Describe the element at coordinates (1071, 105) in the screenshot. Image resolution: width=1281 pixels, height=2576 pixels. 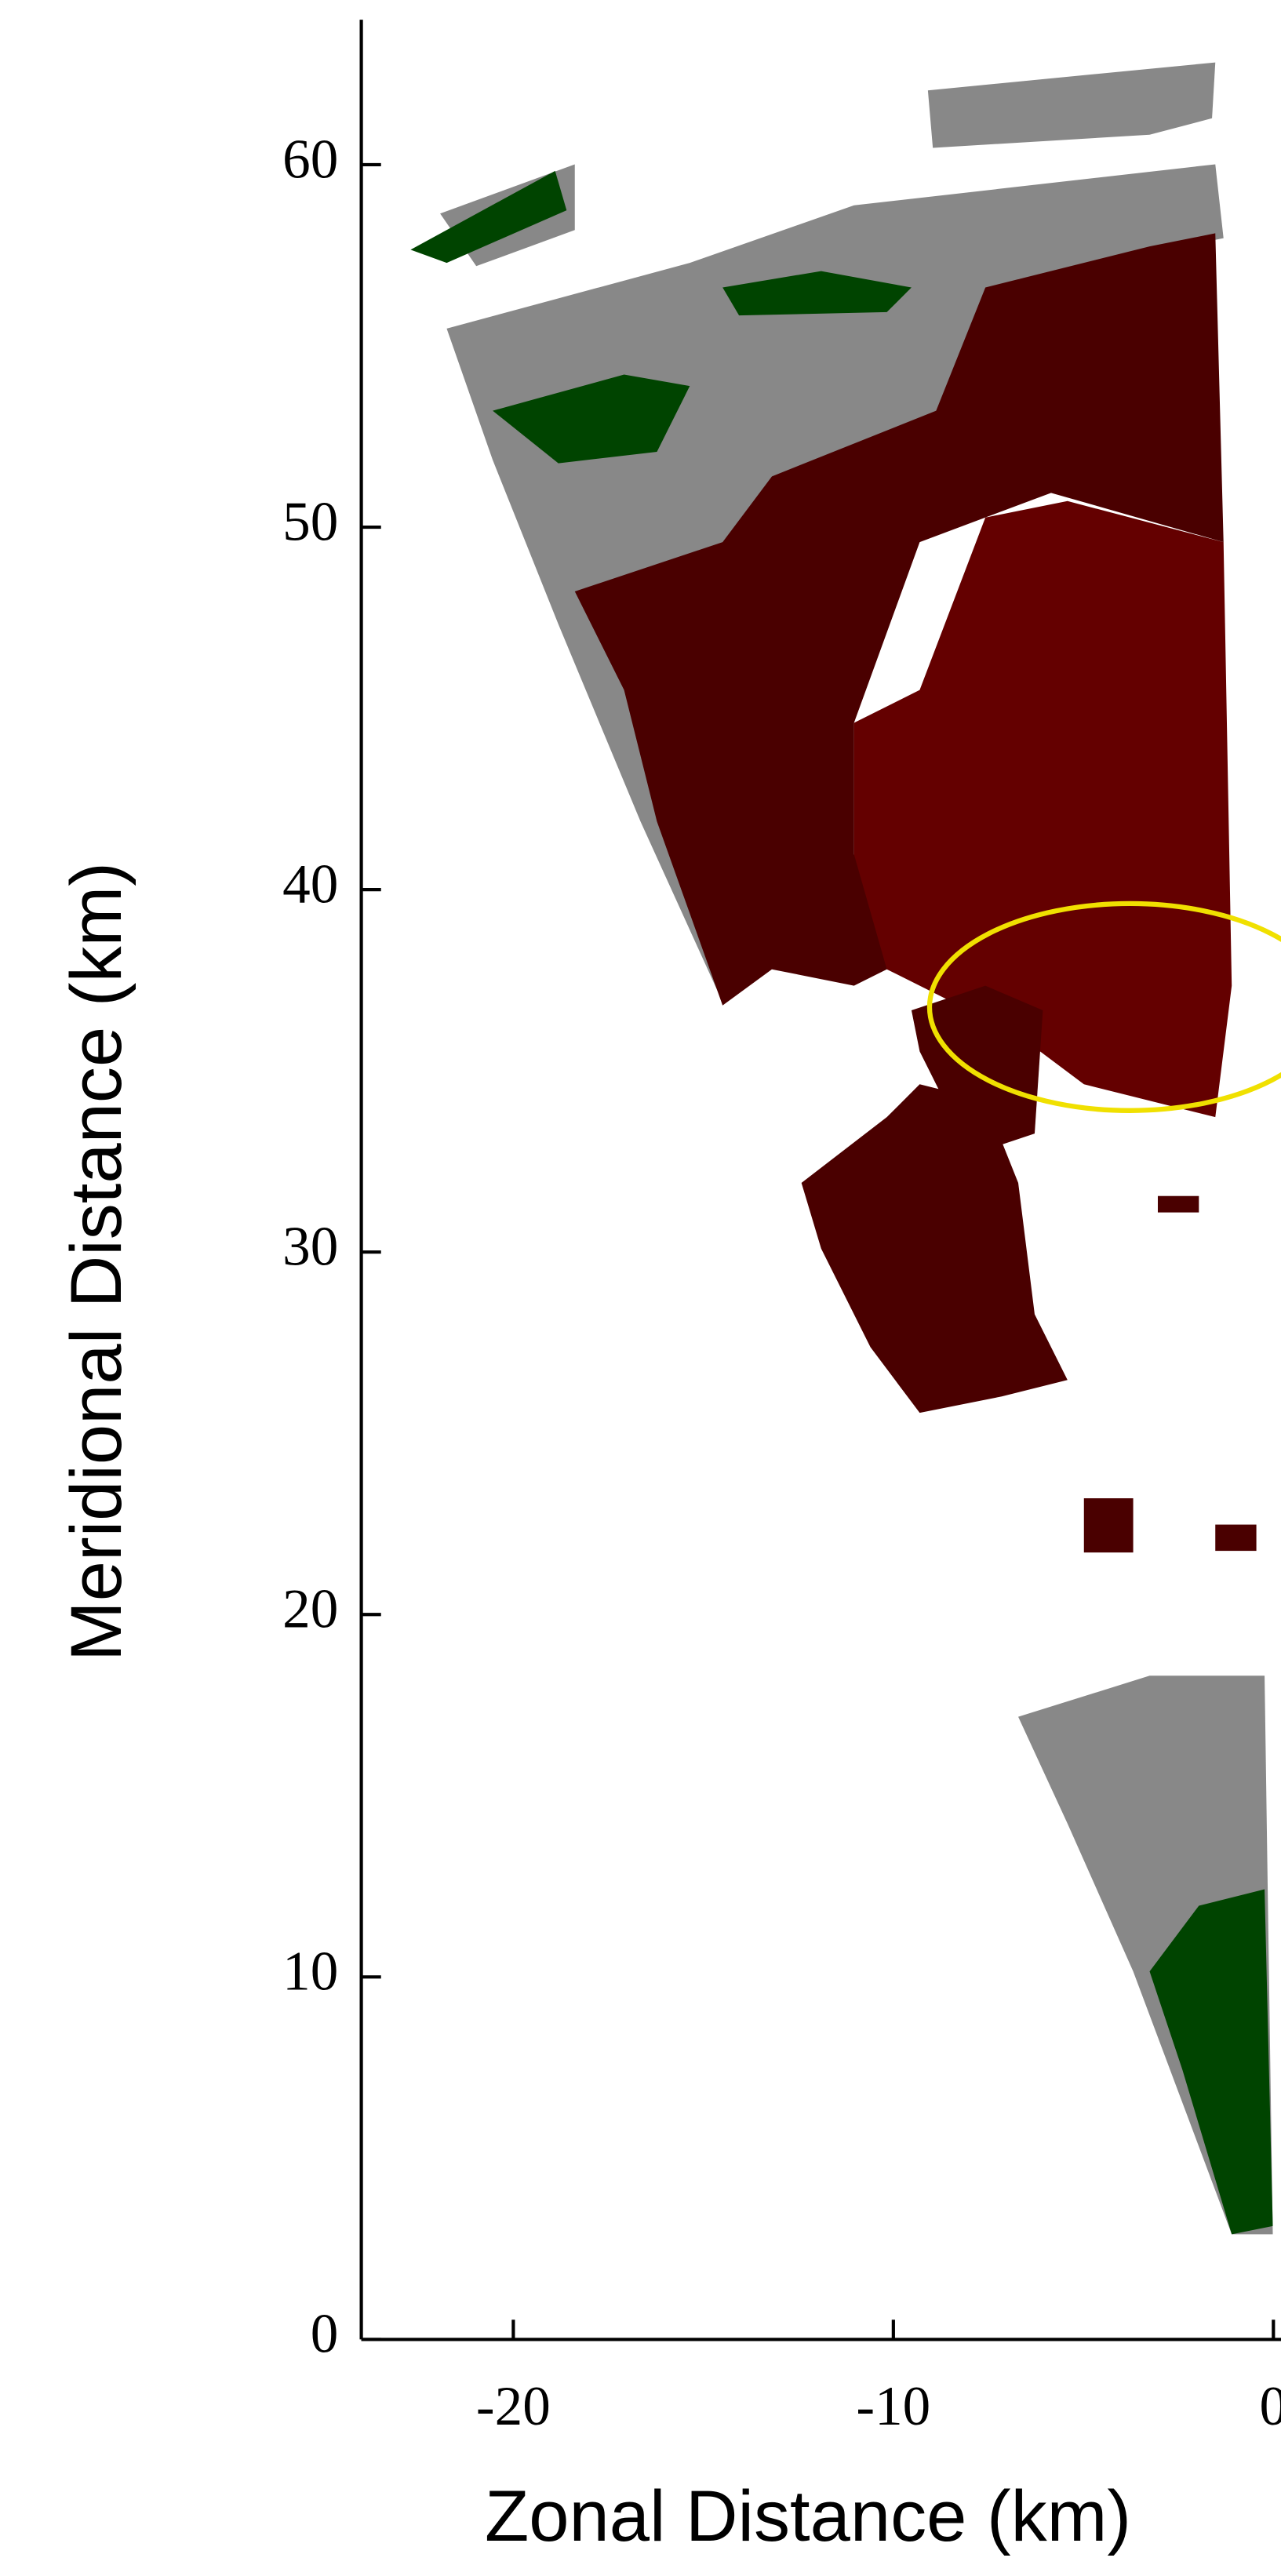
I see `echo-gray` at that location.